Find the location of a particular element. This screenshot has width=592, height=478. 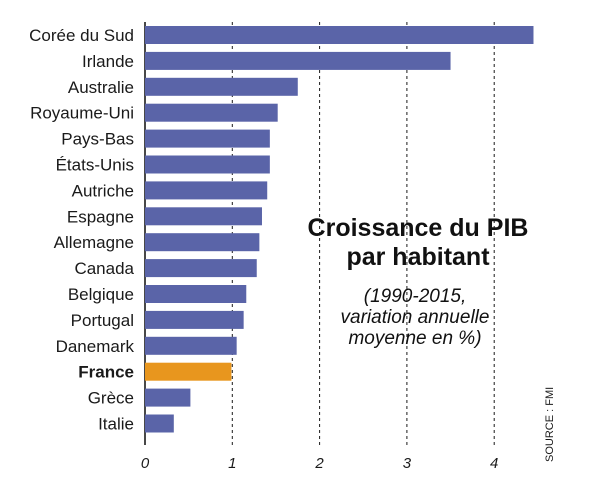

bar-highlight is located at coordinates (188, 371).